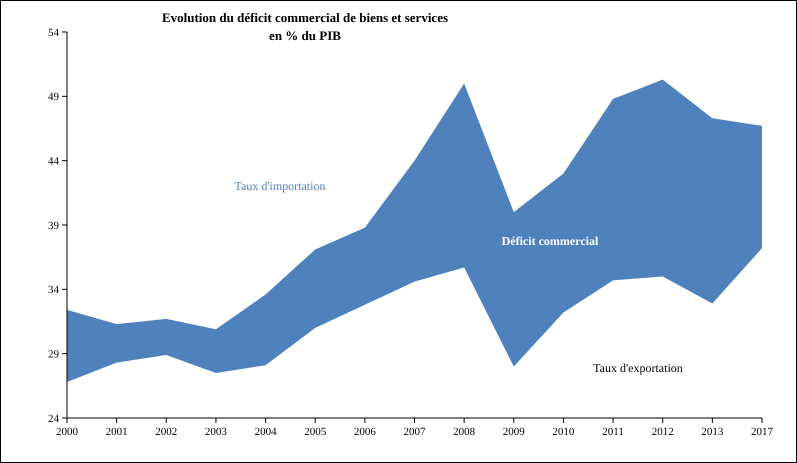  I want to click on series-label: Taux d'exportation, so click(638, 368).